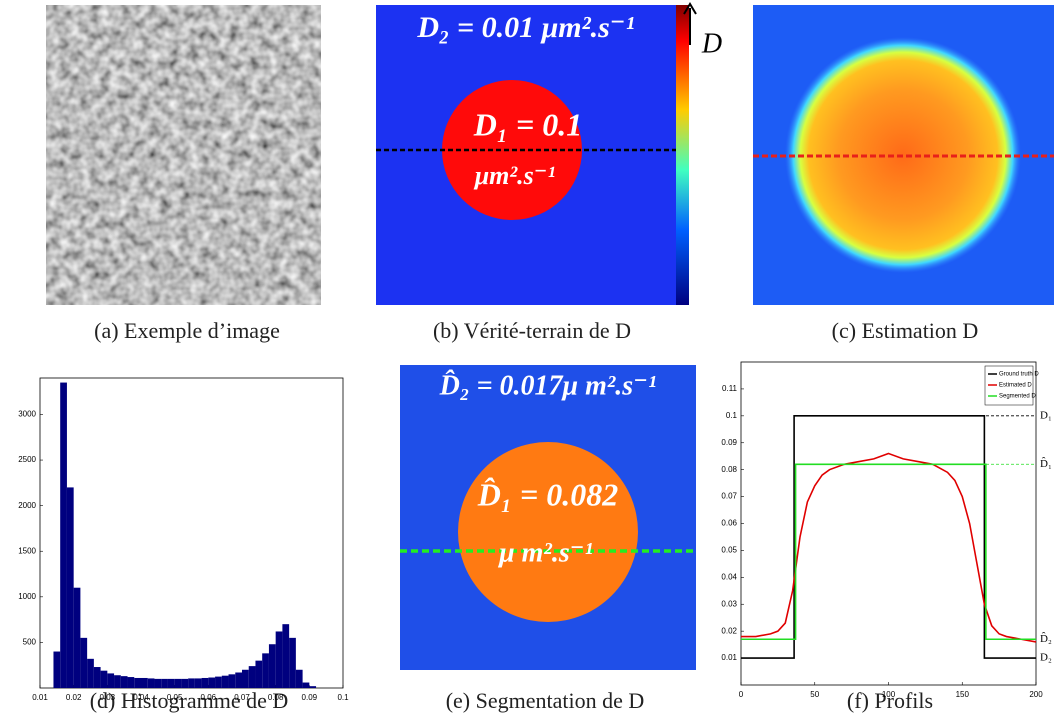 The width and height of the screenshot is (1059, 717). Describe the element at coordinates (276, 697) in the screenshot. I see `x-tick-label: 0.08` at that location.